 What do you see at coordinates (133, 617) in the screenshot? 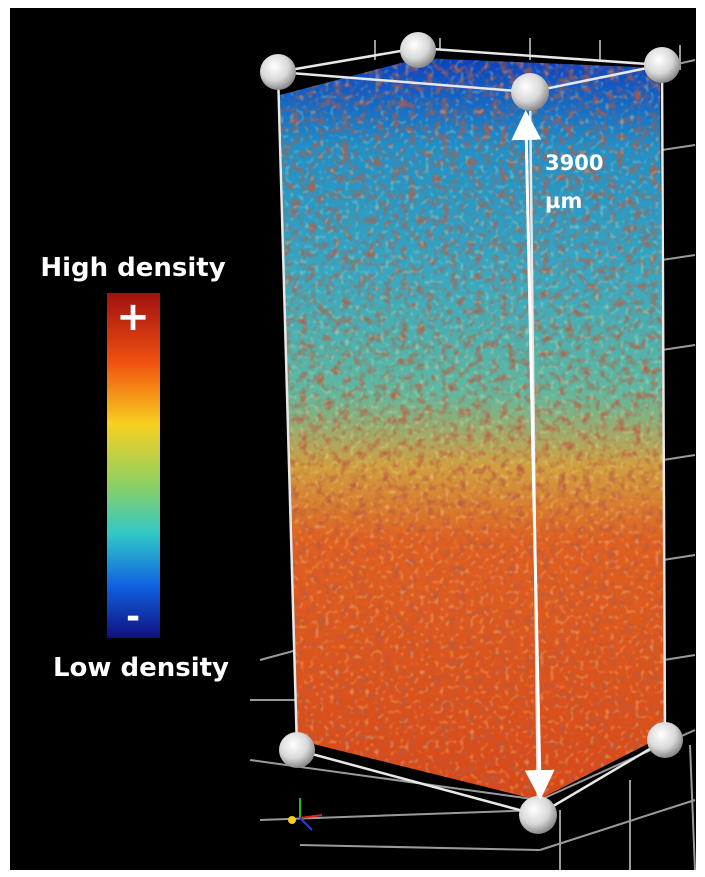
I see `legend-minus: -` at bounding box center [133, 617].